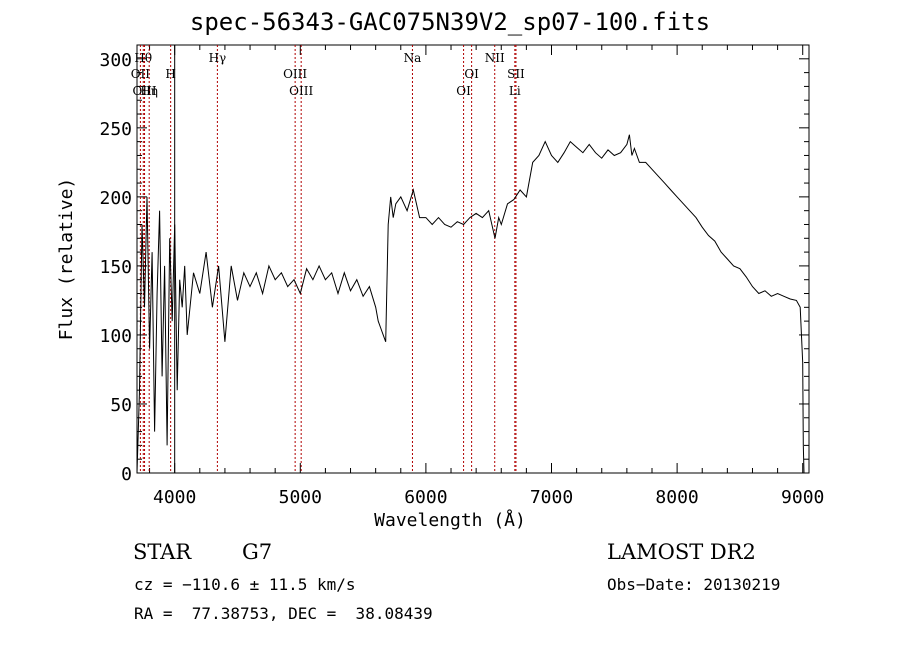 This screenshot has width=900, height=649. I want to click on line-label-6: OIII, so click(295, 74).